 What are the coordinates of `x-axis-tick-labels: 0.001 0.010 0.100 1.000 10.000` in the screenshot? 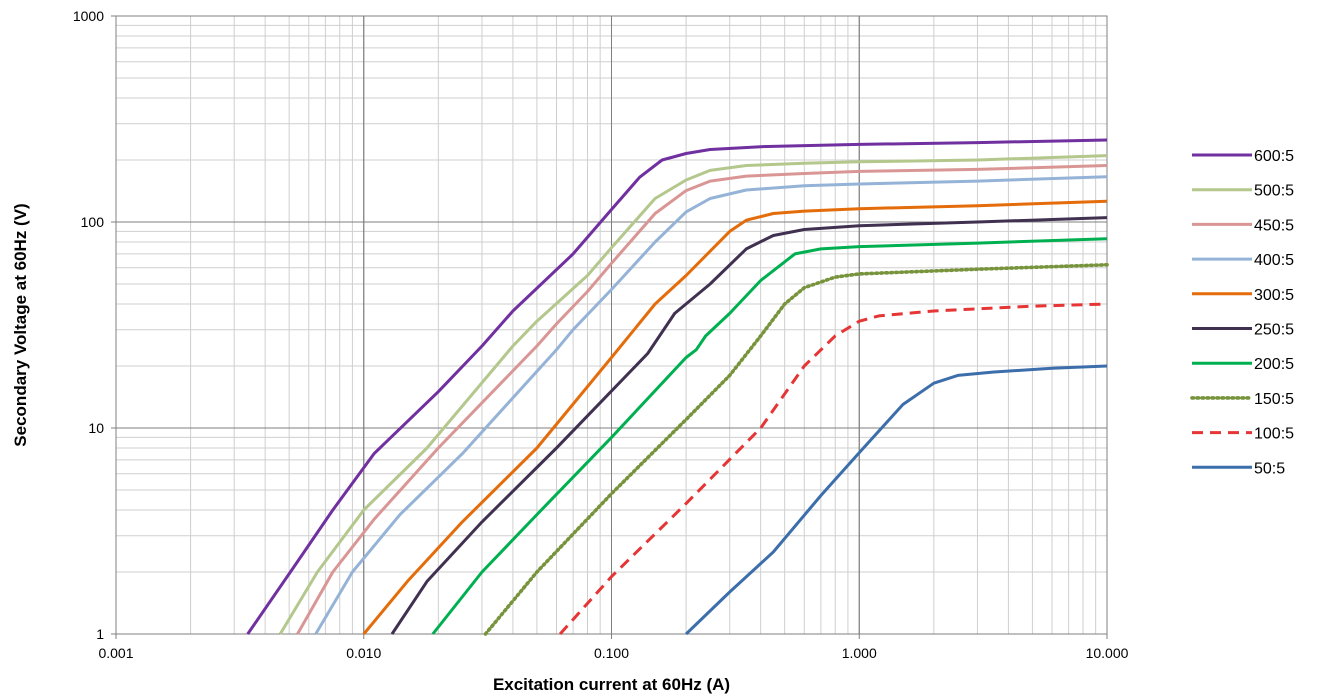 It's located at (613, 647).